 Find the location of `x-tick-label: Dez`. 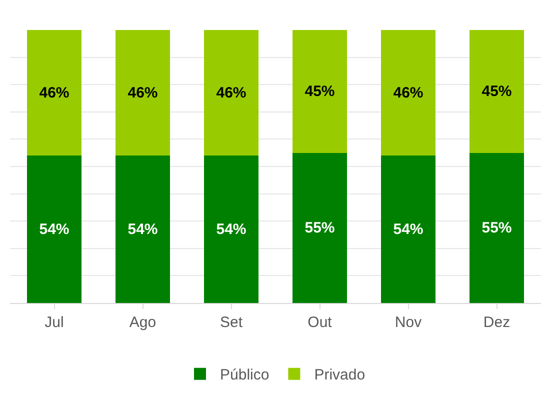

x-tick-label: Dez is located at coordinates (496, 322).